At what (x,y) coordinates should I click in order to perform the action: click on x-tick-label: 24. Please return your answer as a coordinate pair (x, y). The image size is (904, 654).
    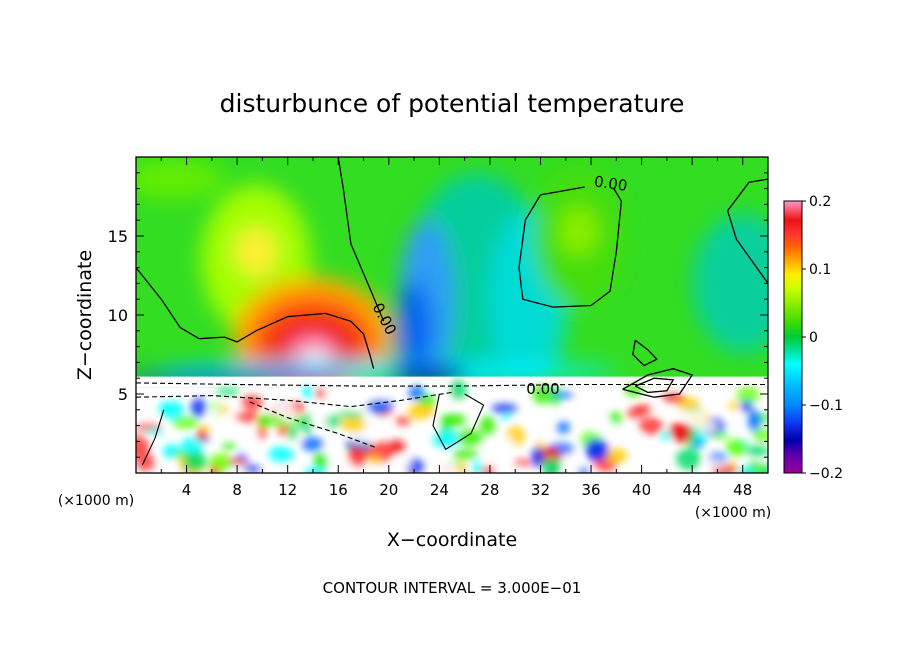
    Looking at the image, I should click on (439, 490).